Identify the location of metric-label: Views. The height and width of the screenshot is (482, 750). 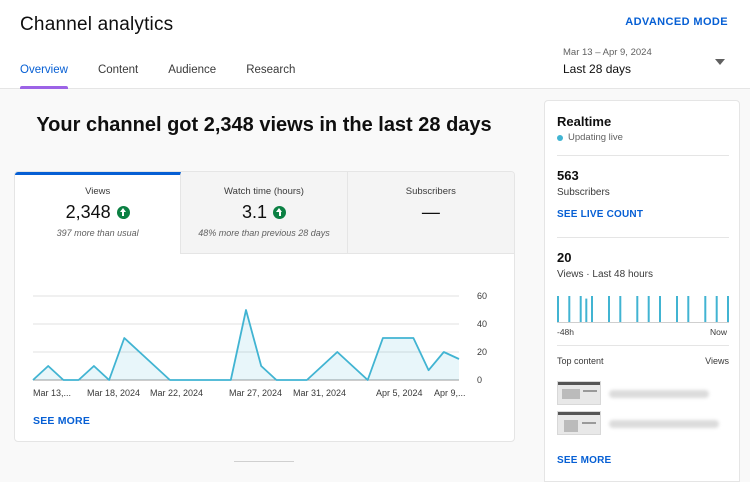
(98, 191).